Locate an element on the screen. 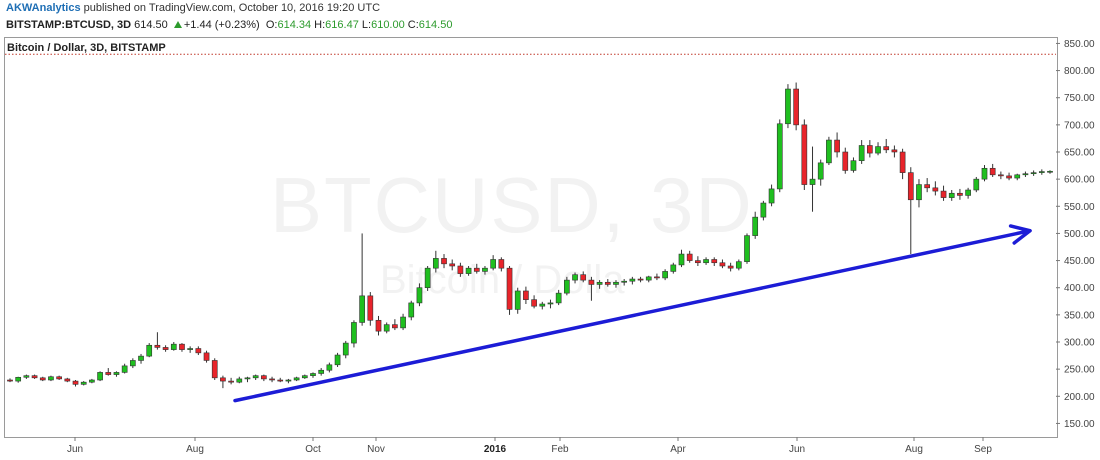 The height and width of the screenshot is (460, 1100). y-tick-label: 750.00 is located at coordinates (1079, 98).